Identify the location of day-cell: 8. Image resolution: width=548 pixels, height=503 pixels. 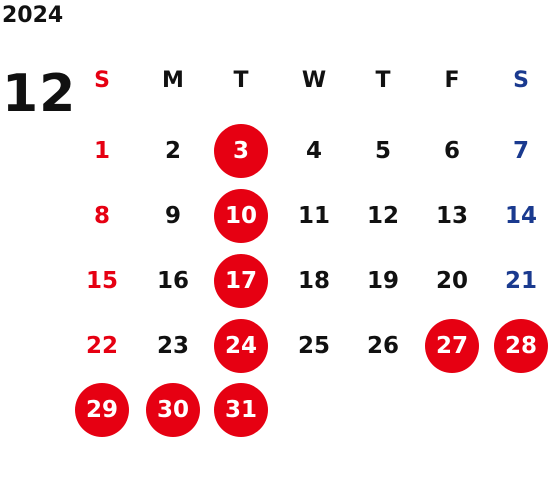
(102, 216).